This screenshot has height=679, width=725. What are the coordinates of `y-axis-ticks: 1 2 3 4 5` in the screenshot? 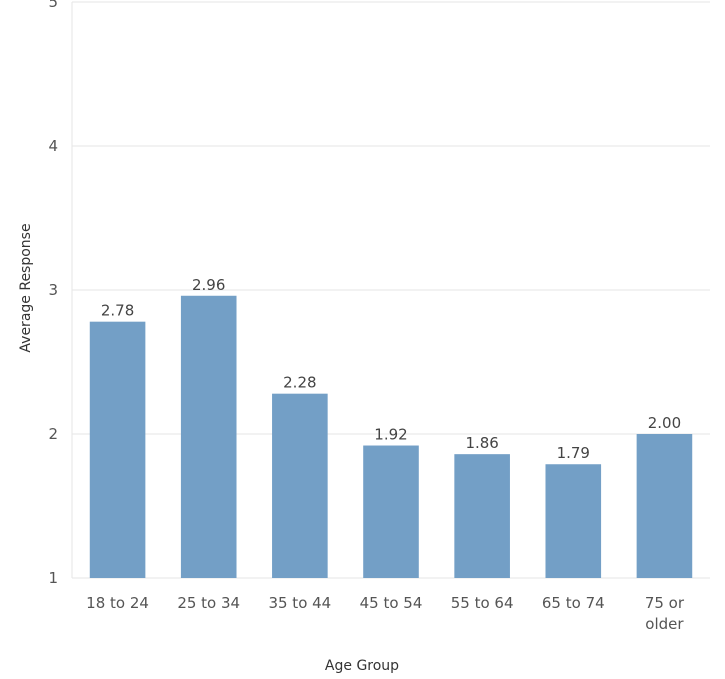 It's located at (53, 293).